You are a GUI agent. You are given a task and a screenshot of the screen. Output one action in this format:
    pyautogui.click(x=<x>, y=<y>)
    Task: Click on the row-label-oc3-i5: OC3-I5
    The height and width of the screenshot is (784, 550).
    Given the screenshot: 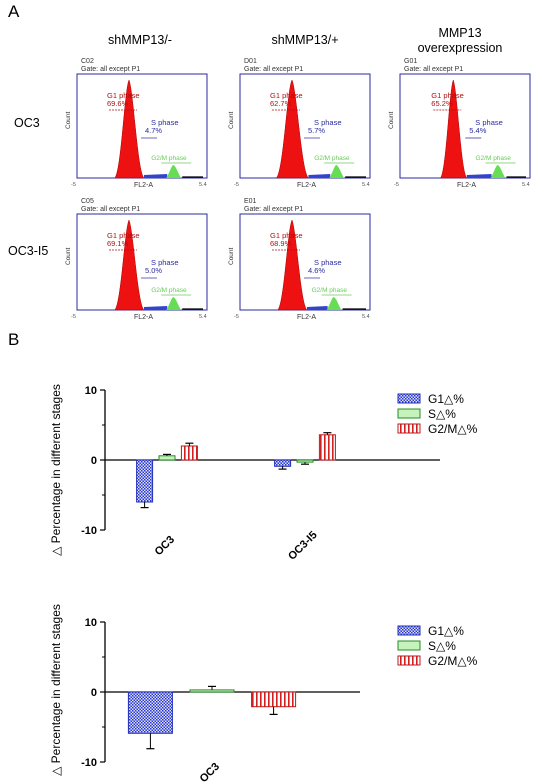 What is the action you would take?
    pyautogui.click(x=28, y=251)
    